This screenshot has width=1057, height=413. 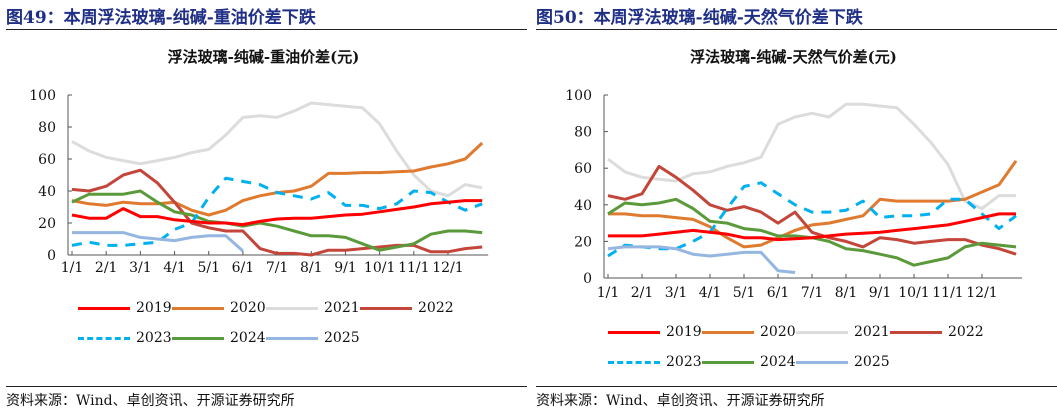 I want to click on figure-title: 图50：本周浮法玻璃-纯碱-天然气价差下跌, so click(x=699, y=18).